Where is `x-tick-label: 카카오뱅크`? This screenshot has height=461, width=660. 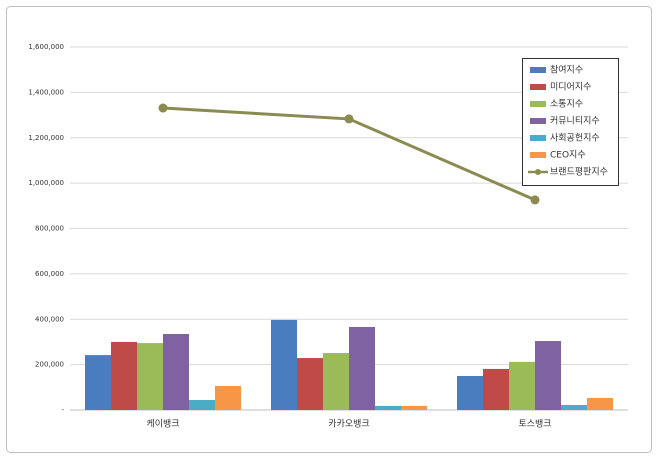
x-tick-label: 카카오뱅크 is located at coordinates (348, 424).